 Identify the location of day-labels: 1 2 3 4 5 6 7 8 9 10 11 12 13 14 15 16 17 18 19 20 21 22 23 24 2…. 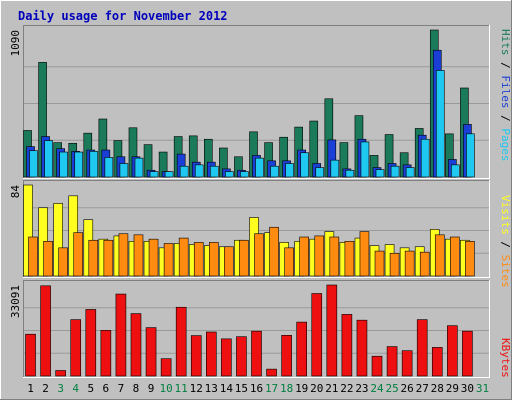
(258, 388).